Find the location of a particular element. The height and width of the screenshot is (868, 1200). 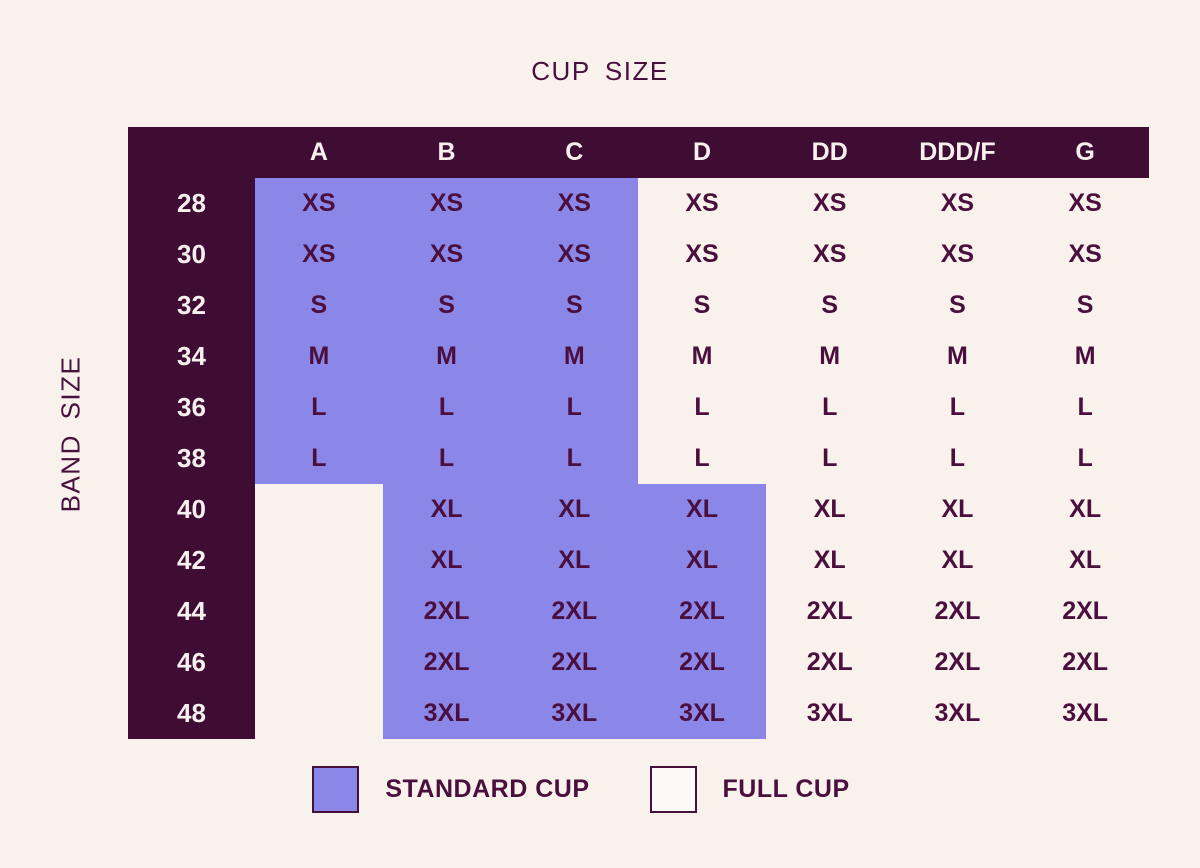

full-cup-swatch is located at coordinates (673, 789).